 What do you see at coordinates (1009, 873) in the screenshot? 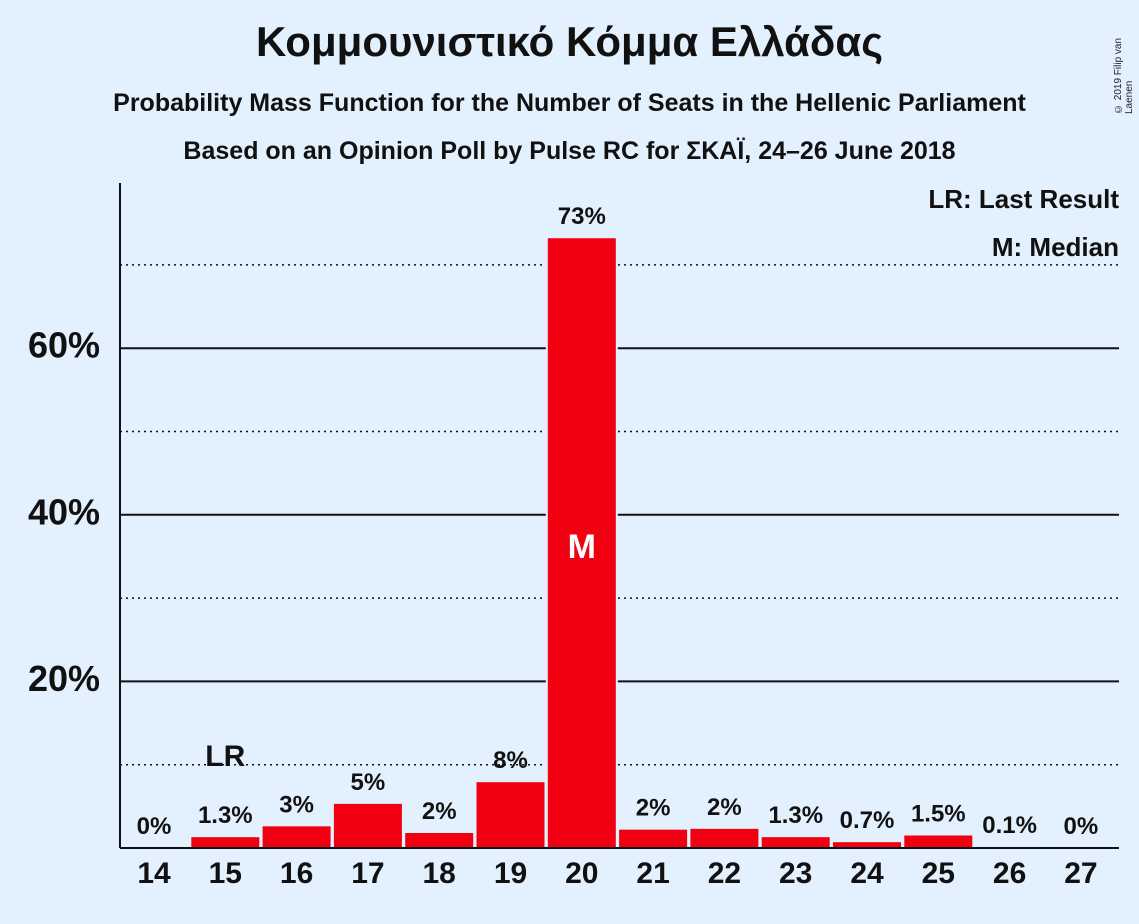
I see `x-tick-label: 26` at bounding box center [1009, 873].